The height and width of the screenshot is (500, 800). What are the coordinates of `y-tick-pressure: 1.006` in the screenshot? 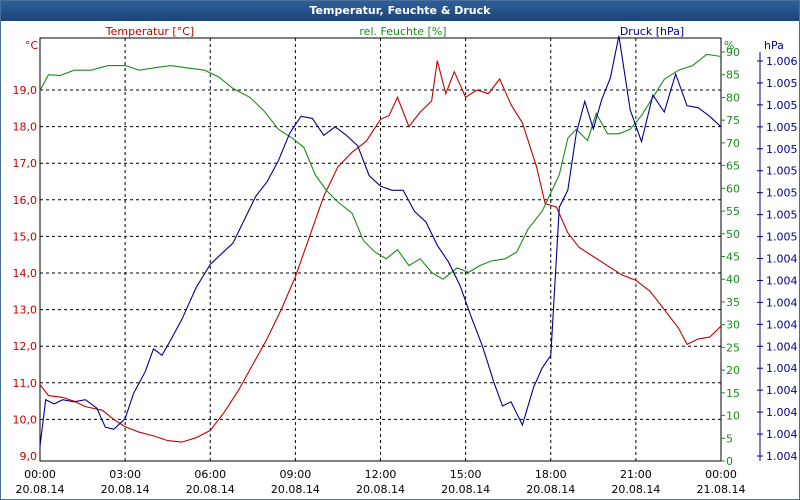 It's located at (782, 61).